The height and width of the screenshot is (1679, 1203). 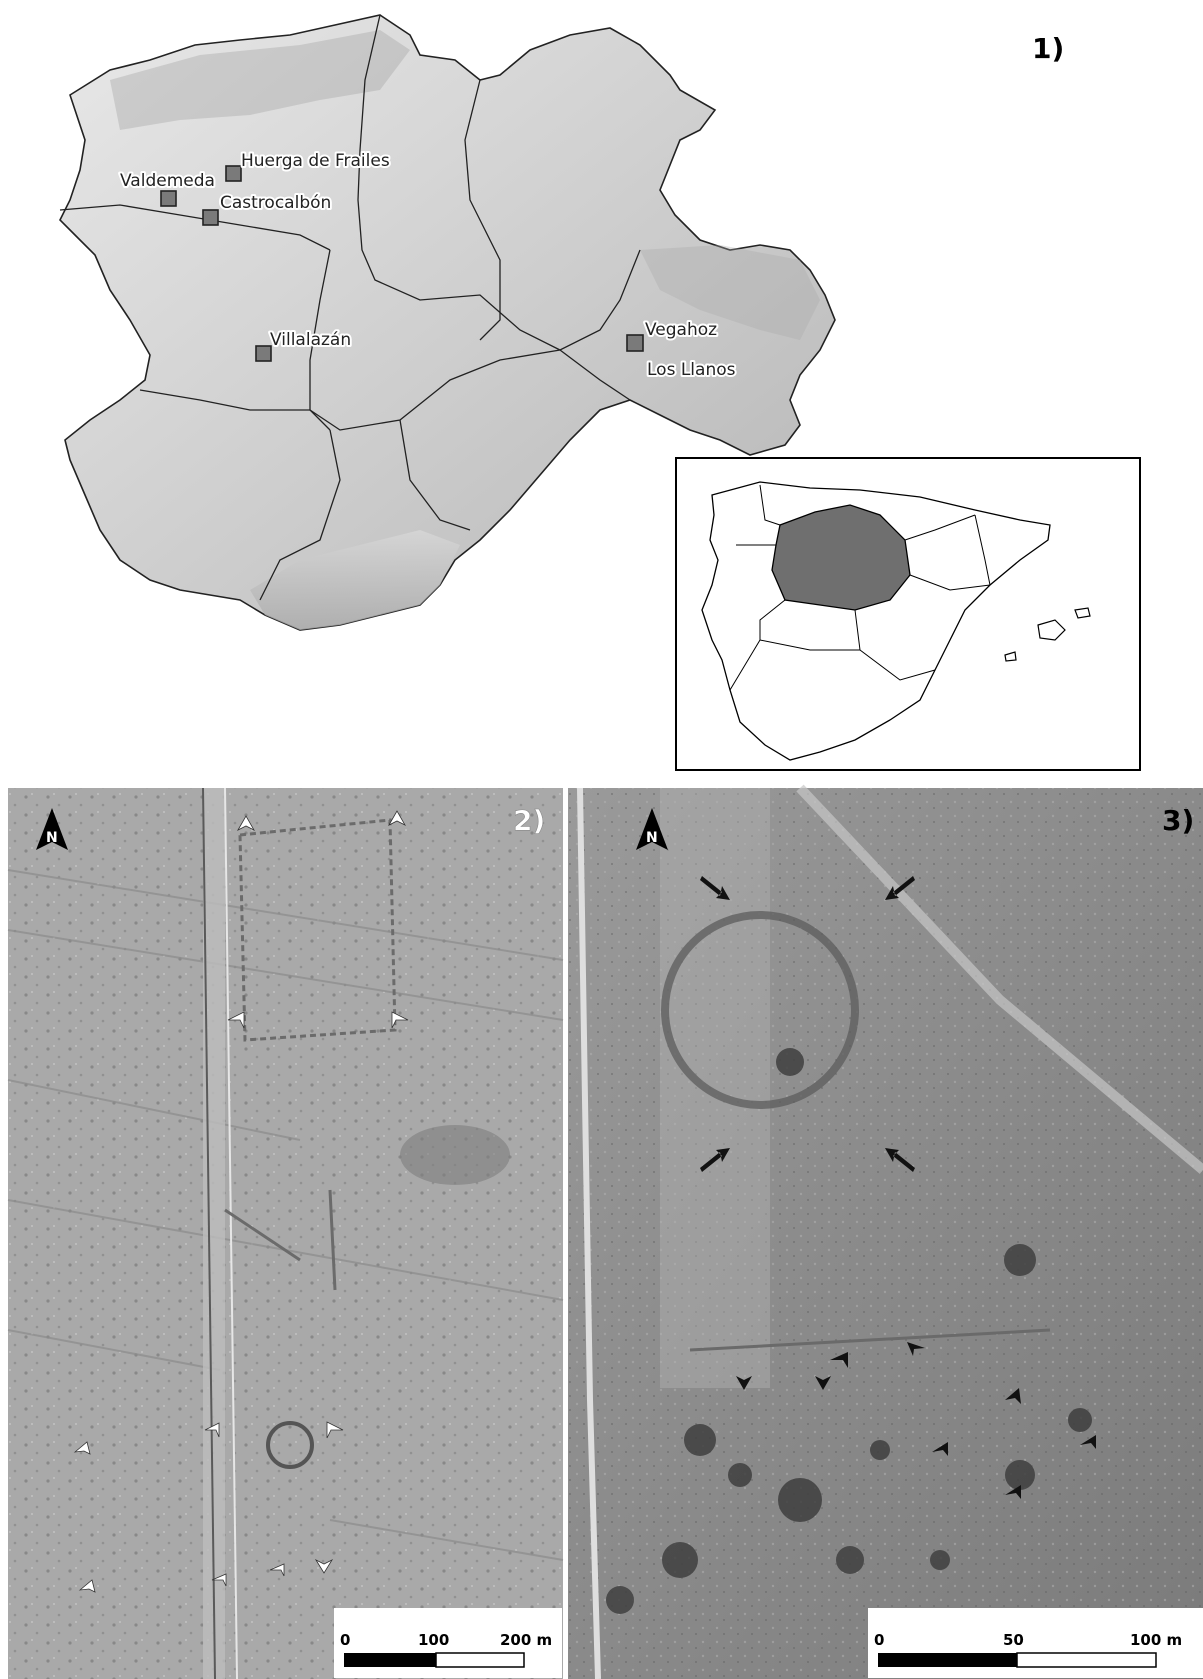 I want to click on balearic-islands, so click(x=1047, y=634).